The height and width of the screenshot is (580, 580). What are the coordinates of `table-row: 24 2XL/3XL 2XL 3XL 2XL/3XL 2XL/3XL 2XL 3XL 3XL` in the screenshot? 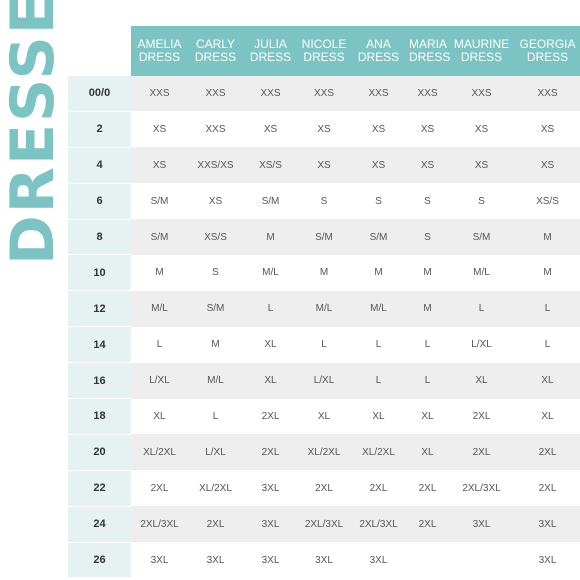 It's located at (324, 524).